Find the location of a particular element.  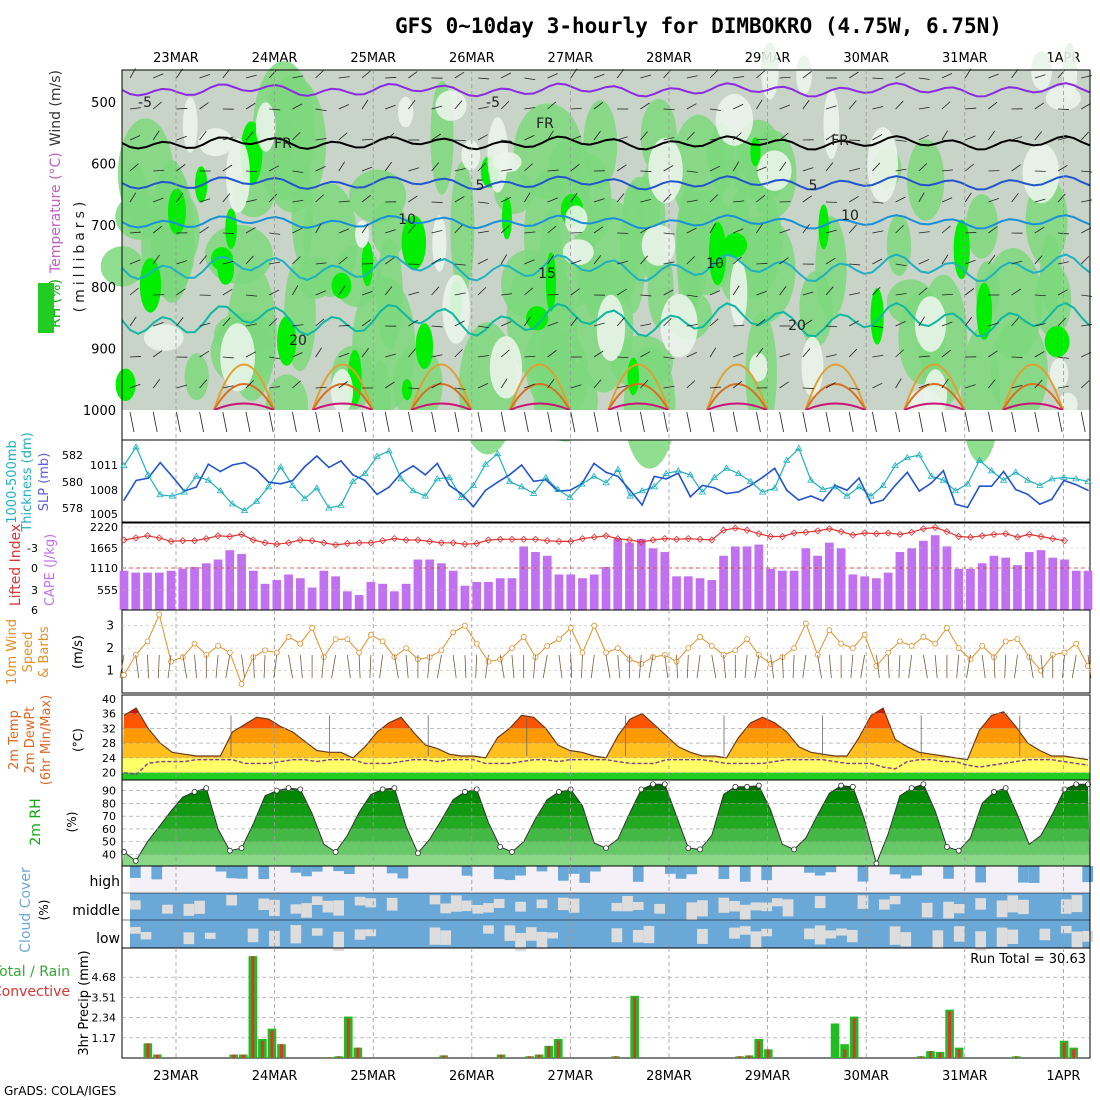

precip-total-legend: Total / Rain is located at coordinates (35, 972).